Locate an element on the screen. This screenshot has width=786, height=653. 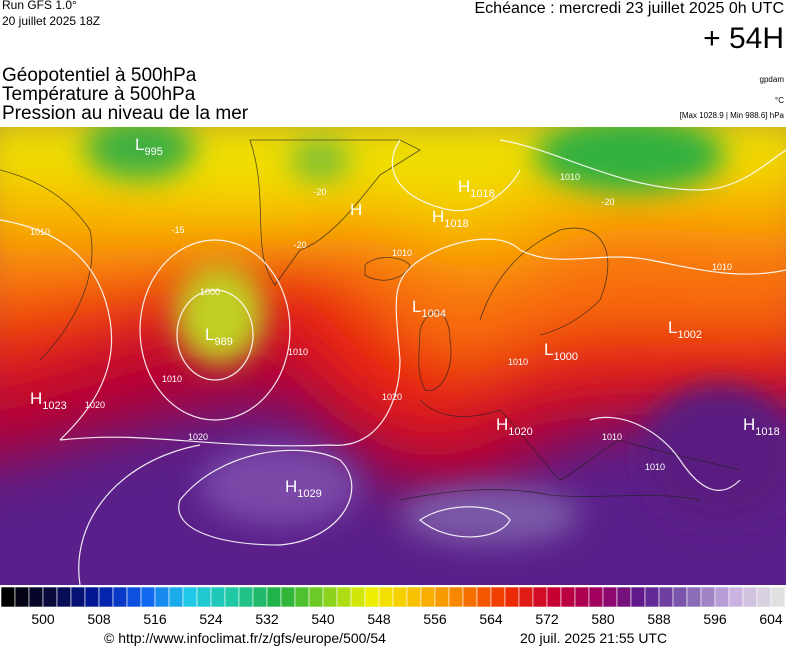
lead-time: + 54H is located at coordinates (743, 38).